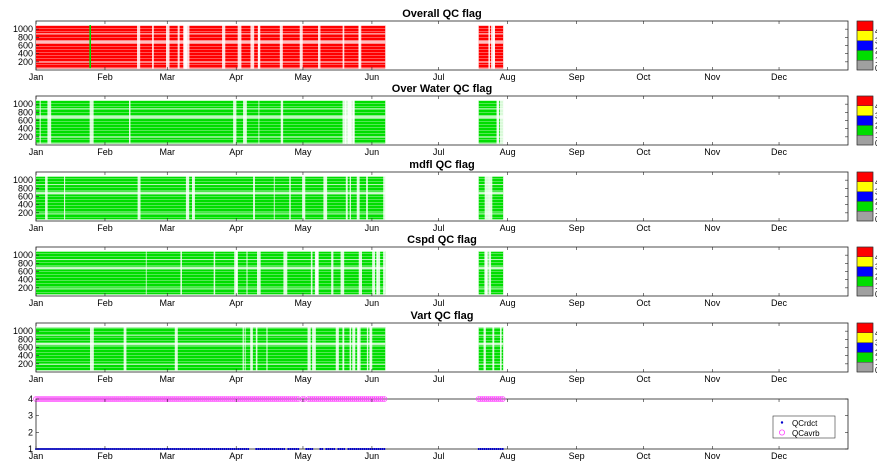  What do you see at coordinates (439, 228) in the screenshot?
I see `x-tick-label: Jul` at bounding box center [439, 228].